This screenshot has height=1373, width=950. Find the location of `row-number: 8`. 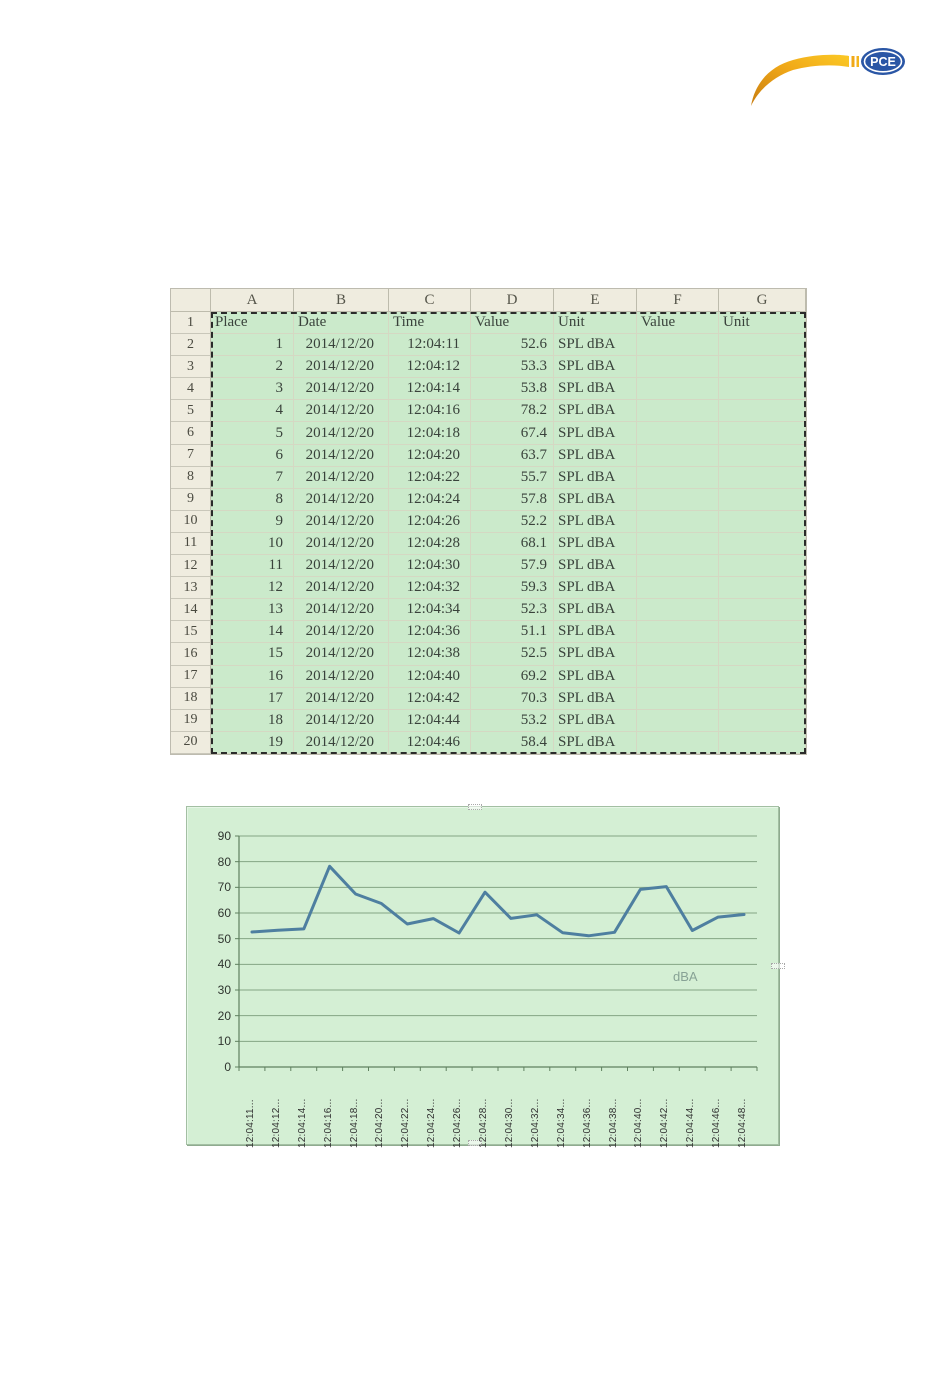

row-number: 8 is located at coordinates (191, 477).